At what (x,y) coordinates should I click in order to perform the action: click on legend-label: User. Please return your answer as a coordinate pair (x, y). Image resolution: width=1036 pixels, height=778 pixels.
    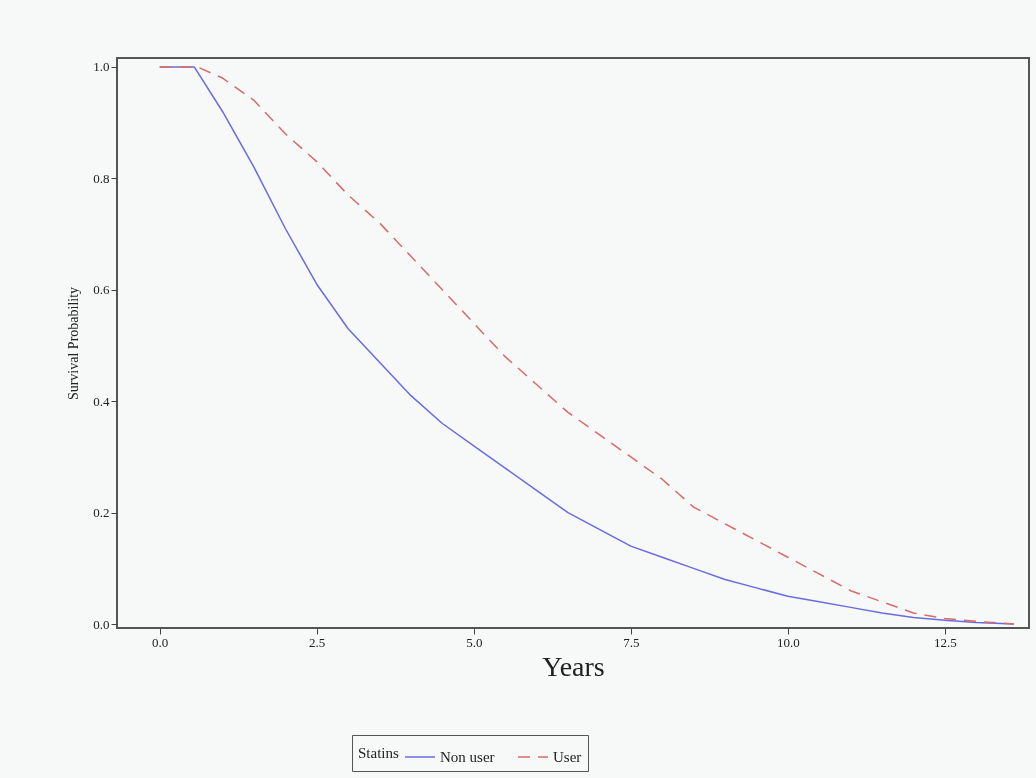
    Looking at the image, I should click on (567, 757).